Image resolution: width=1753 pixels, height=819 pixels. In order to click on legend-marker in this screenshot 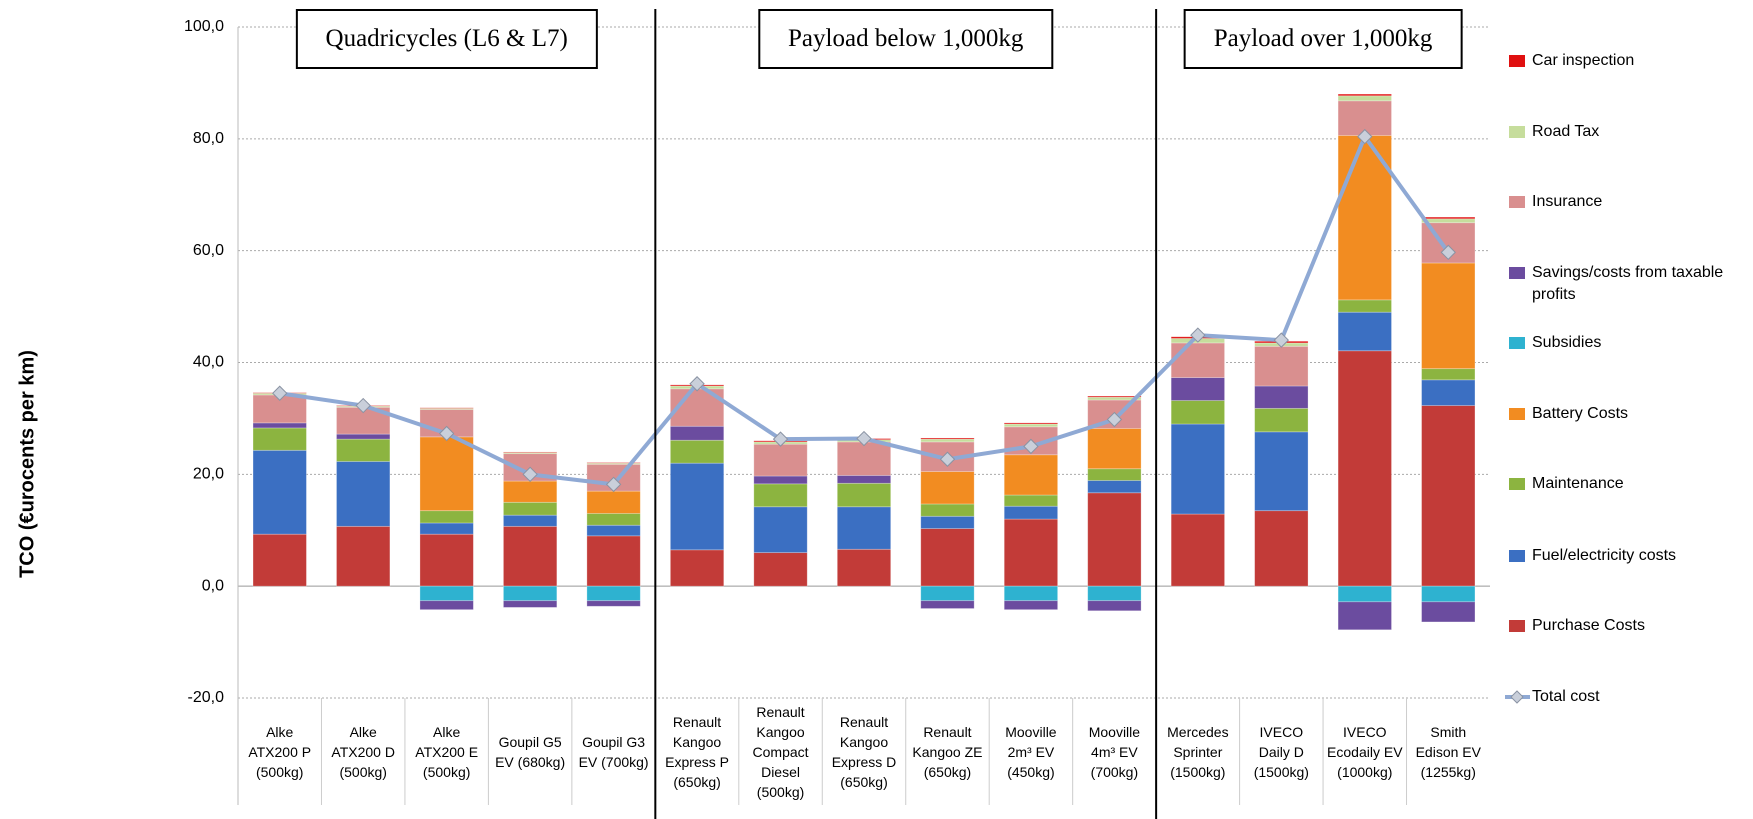, I will do `click(1517, 697)`.